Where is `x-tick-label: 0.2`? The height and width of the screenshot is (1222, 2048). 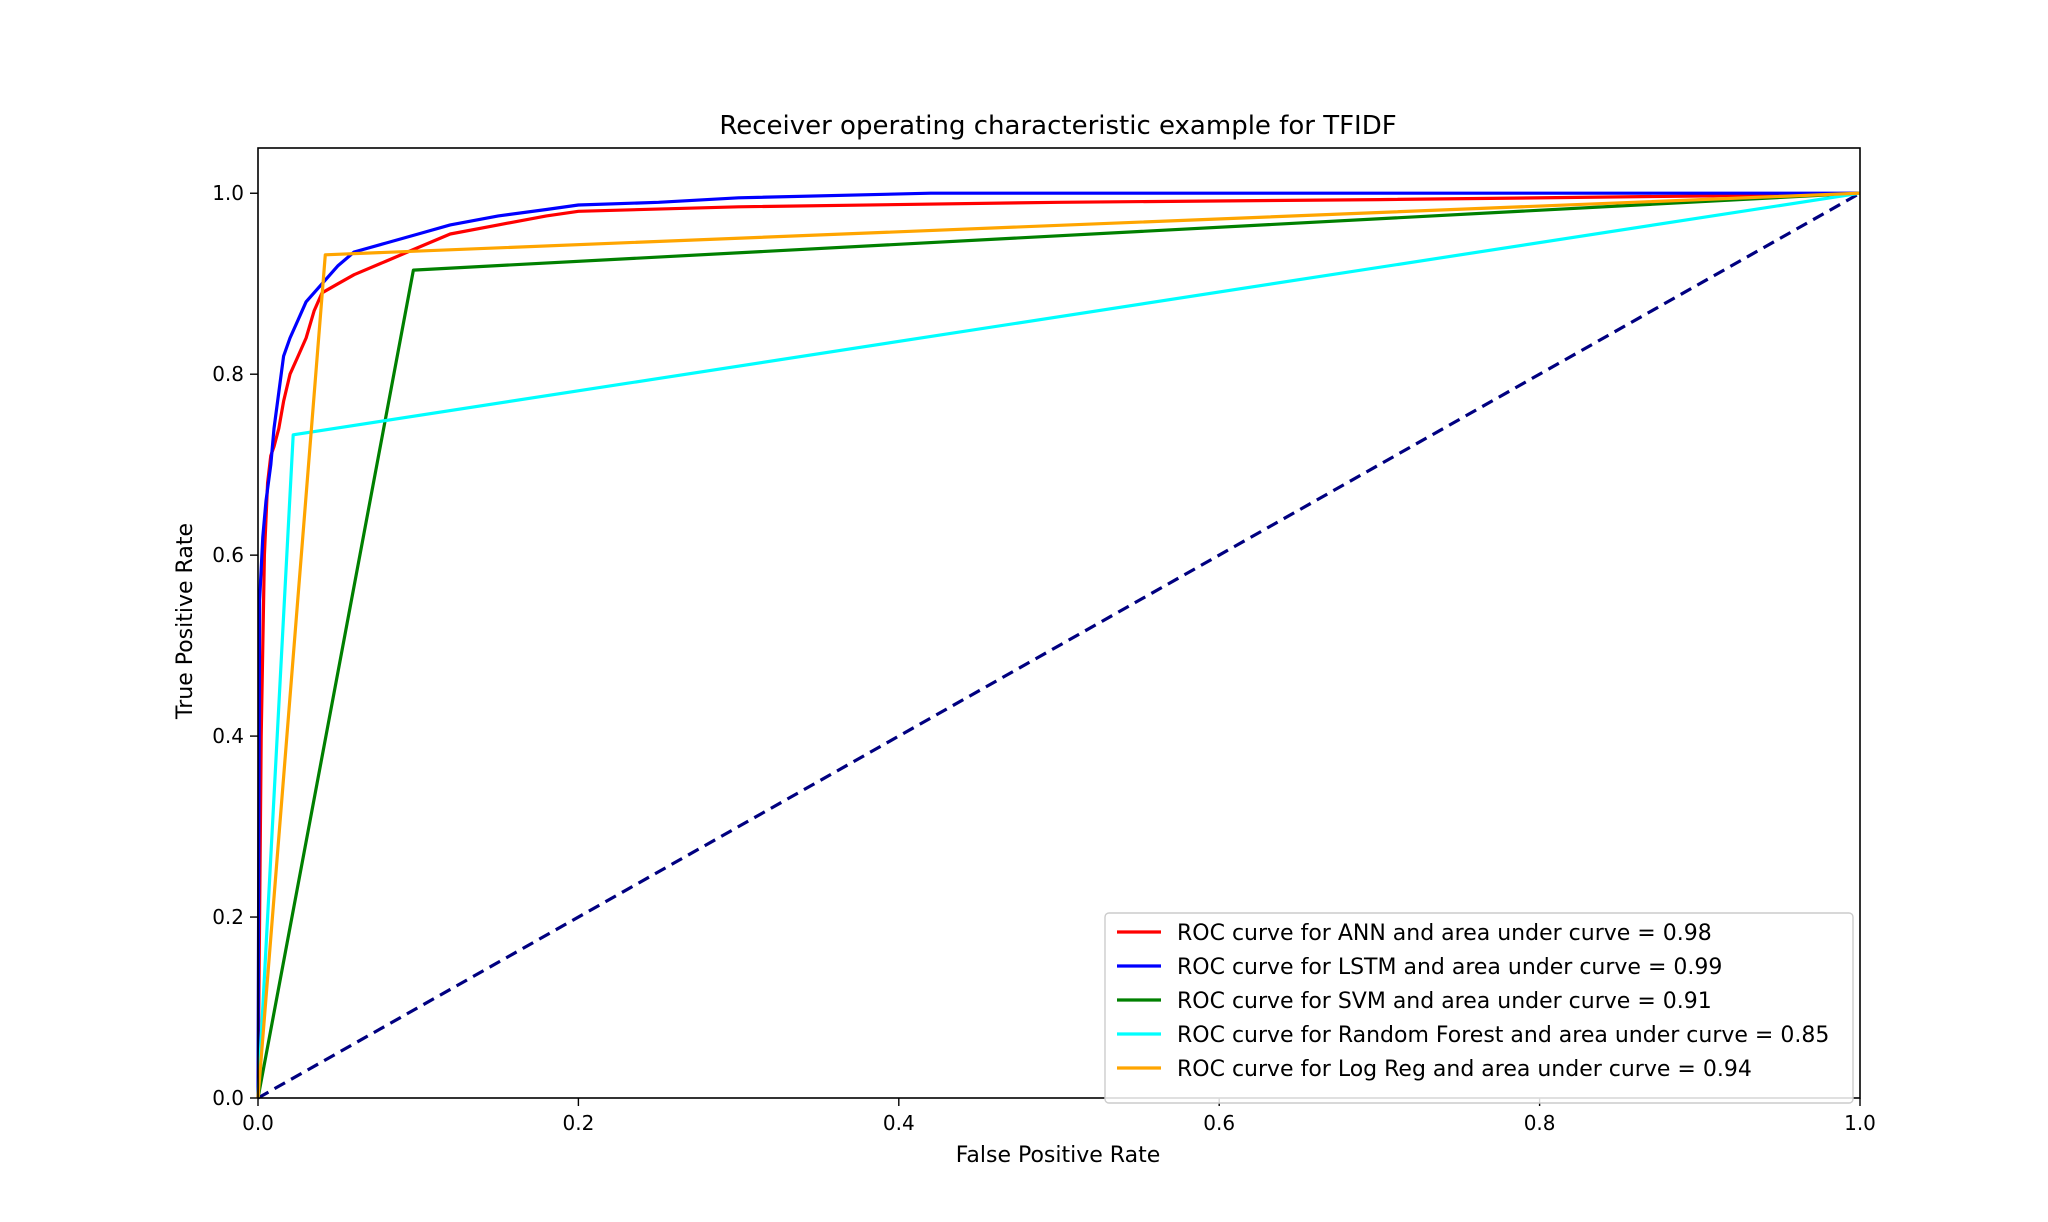 x-tick-label: 0.2 is located at coordinates (578, 1123).